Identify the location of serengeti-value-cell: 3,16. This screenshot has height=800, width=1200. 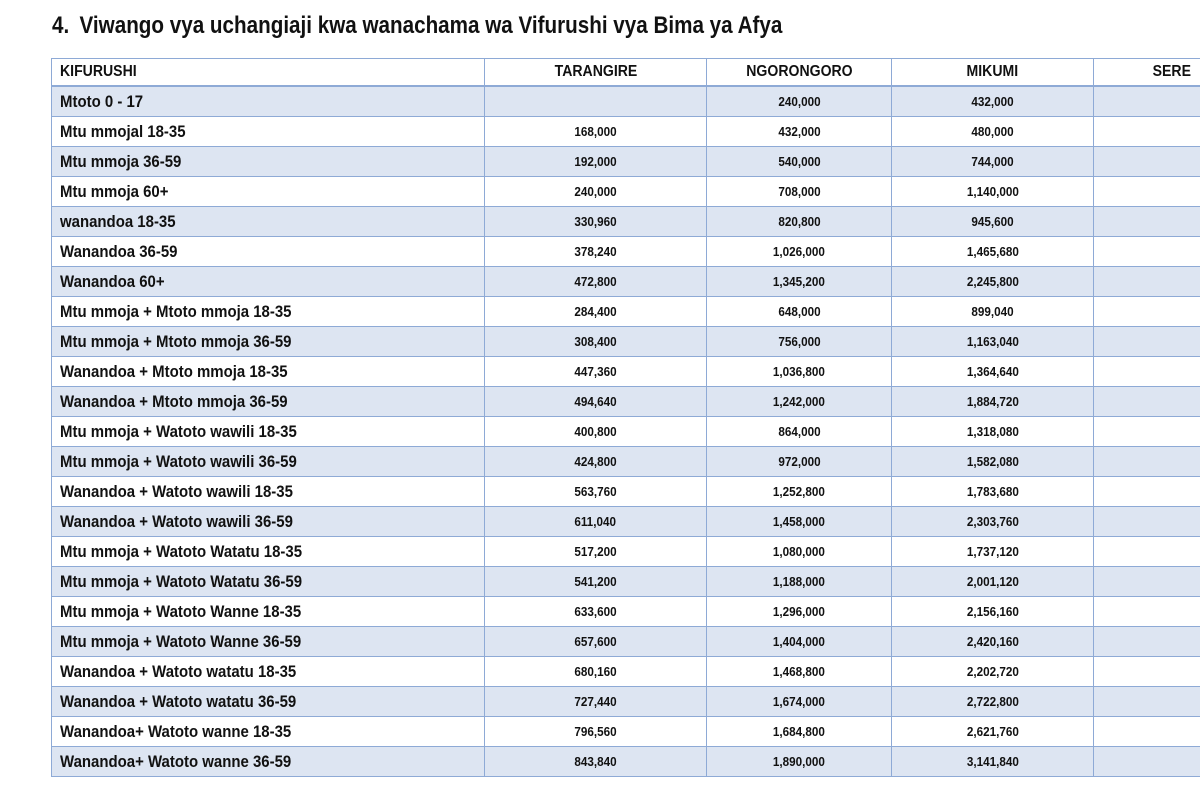
(1146, 611).